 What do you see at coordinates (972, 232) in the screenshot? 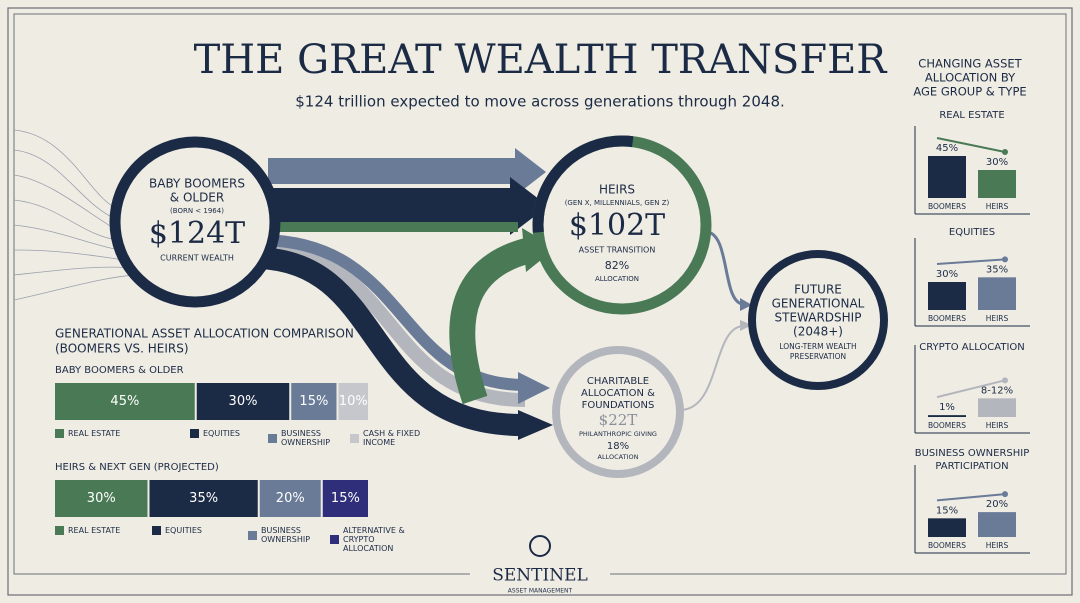
I see `chart-title: EQUITIES` at bounding box center [972, 232].